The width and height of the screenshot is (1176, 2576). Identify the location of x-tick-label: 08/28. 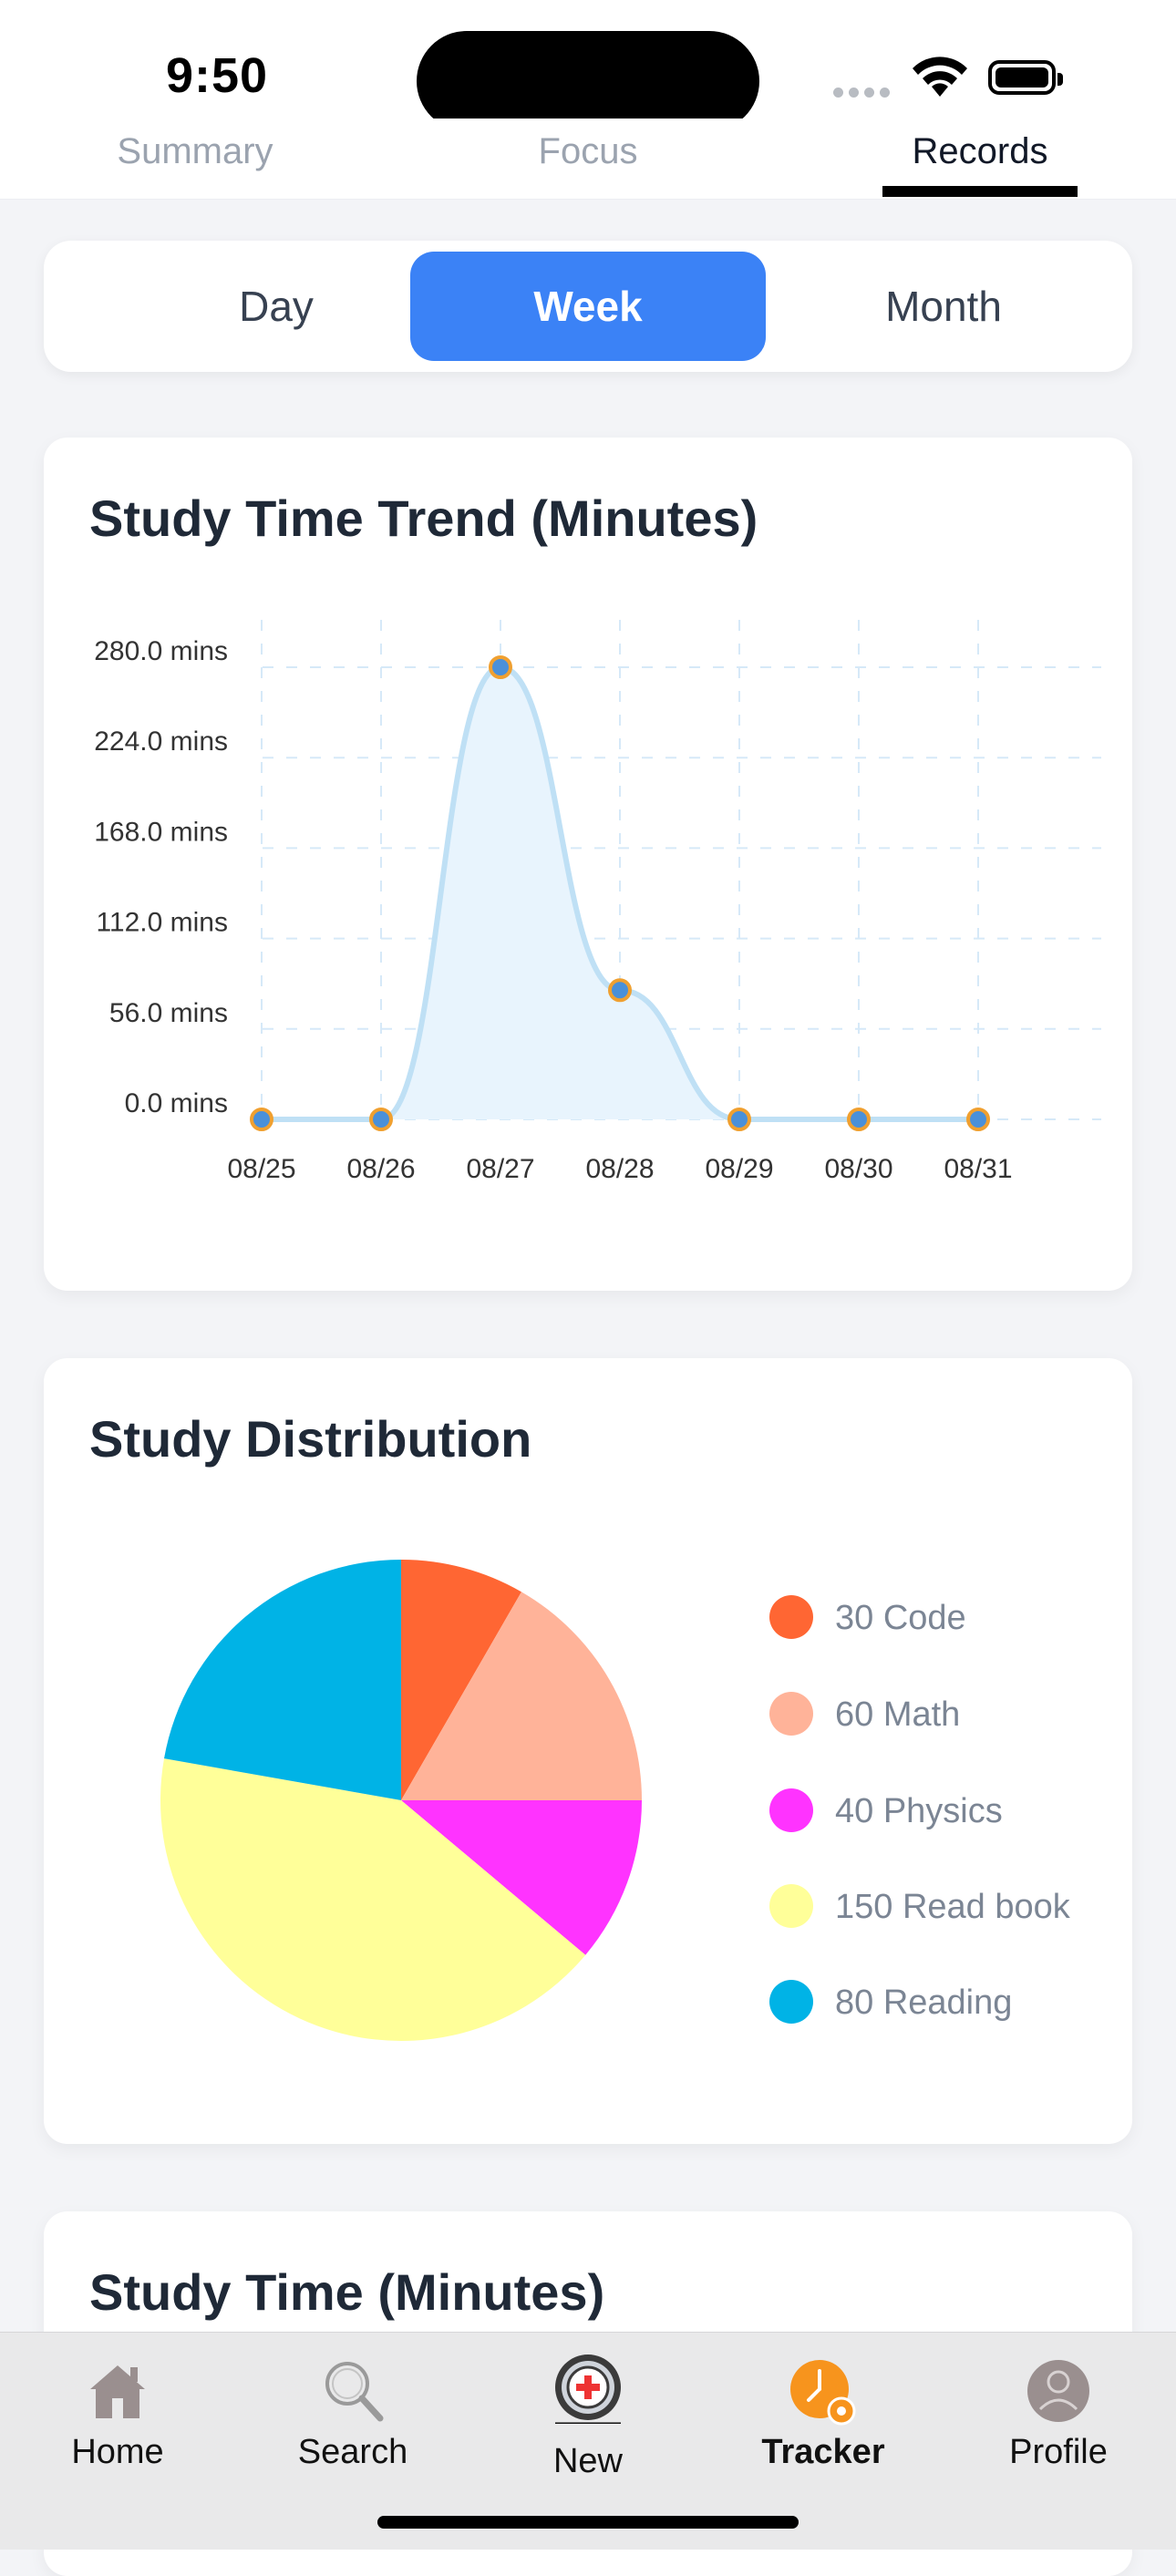
(619, 1169).